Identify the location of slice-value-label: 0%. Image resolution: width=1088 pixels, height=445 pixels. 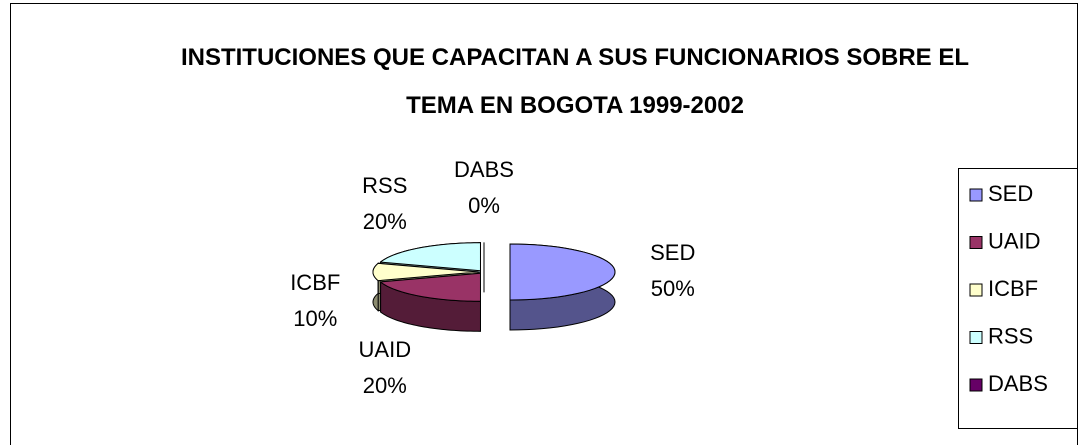
(484, 205).